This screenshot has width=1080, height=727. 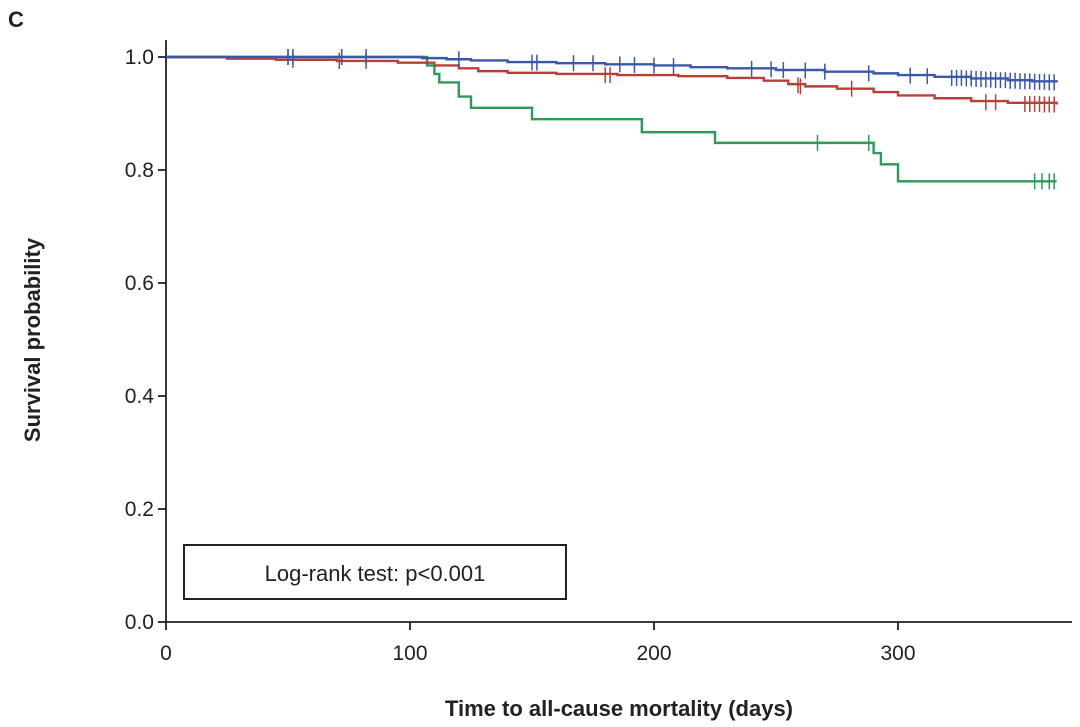 I want to click on y-tick-label: 0.2, so click(x=139, y=509).